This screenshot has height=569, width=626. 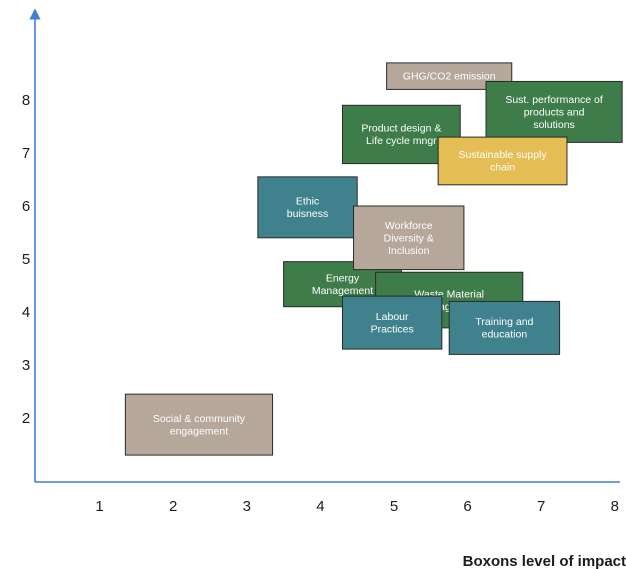 What do you see at coordinates (502, 155) in the screenshot?
I see `impact-box-label: Sustainable supply` at bounding box center [502, 155].